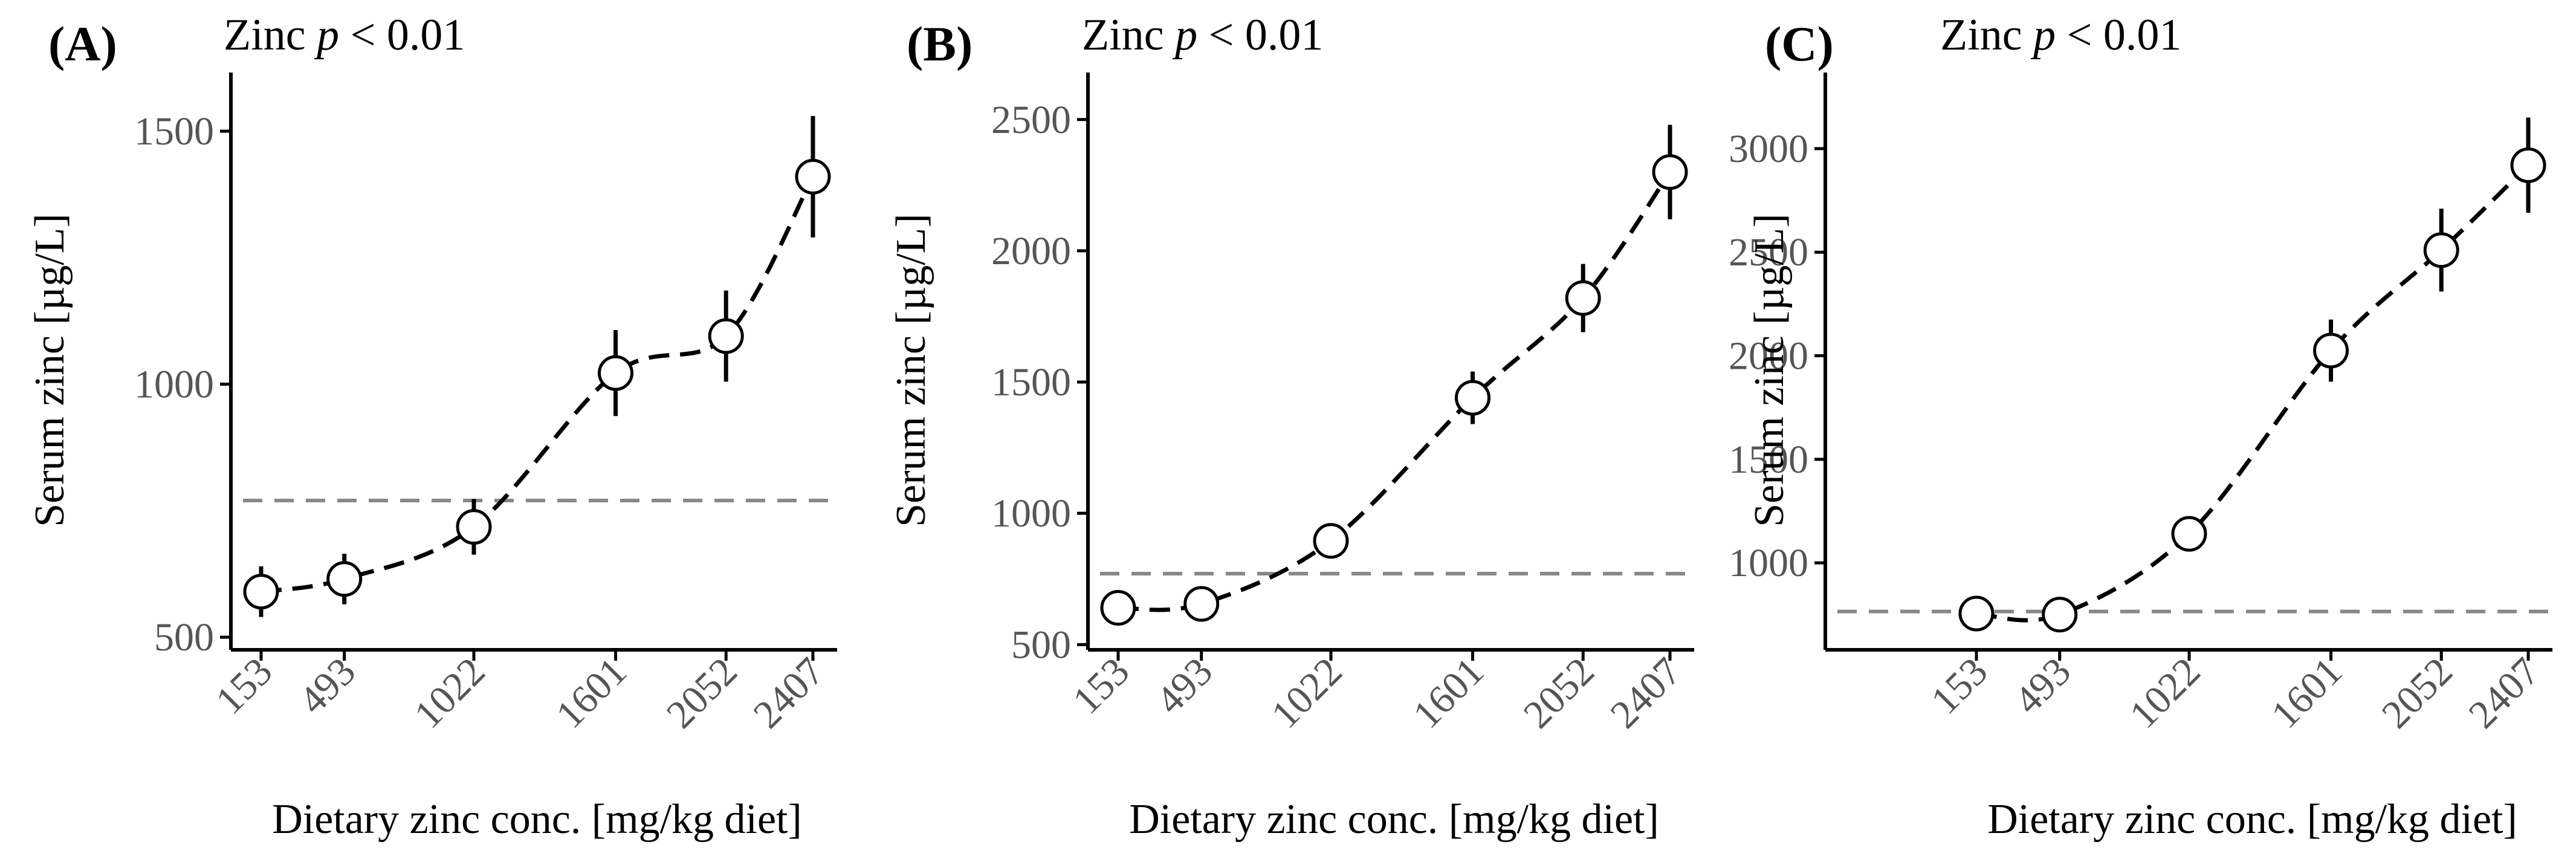 The width and height of the screenshot is (2576, 862). What do you see at coordinates (82, 43) in the screenshot?
I see `panel-label: (A)` at bounding box center [82, 43].